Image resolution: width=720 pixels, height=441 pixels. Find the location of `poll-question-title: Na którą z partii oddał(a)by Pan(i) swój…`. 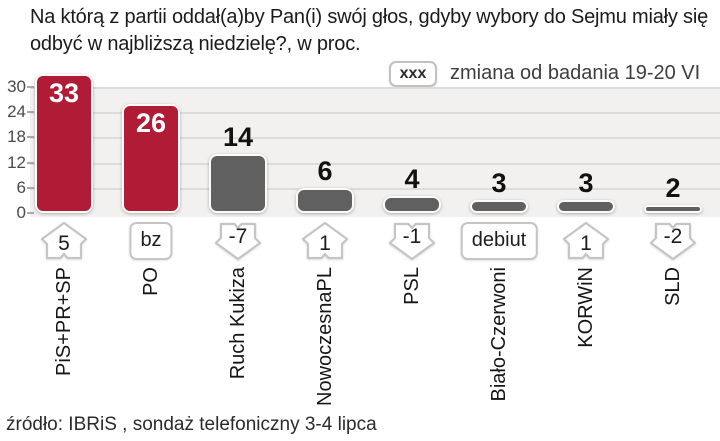

poll-question-title: Na którą z partii oddał(a)by Pan(i) swój… is located at coordinates (369, 30).